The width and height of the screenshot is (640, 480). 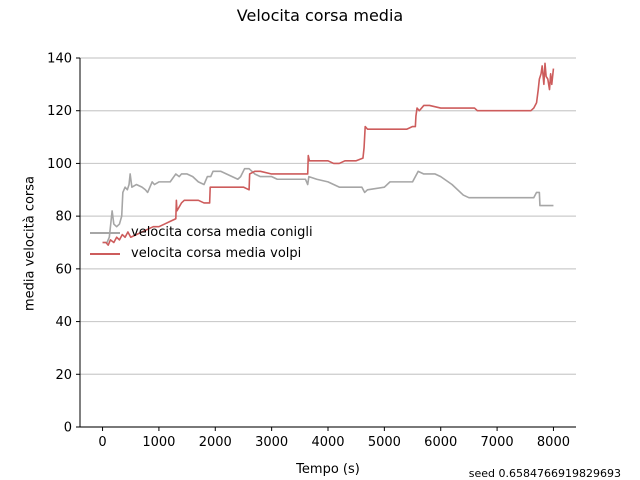 What do you see at coordinates (222, 232) in the screenshot?
I see `legend-label-conigli: velocita corsa media conigli` at bounding box center [222, 232].